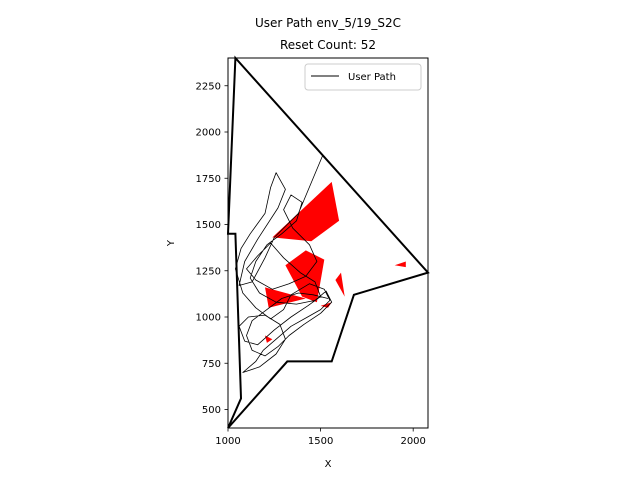 The width and height of the screenshot is (640, 480). Describe the element at coordinates (208, 133) in the screenshot. I see `y-tick-label: 2000` at that location.